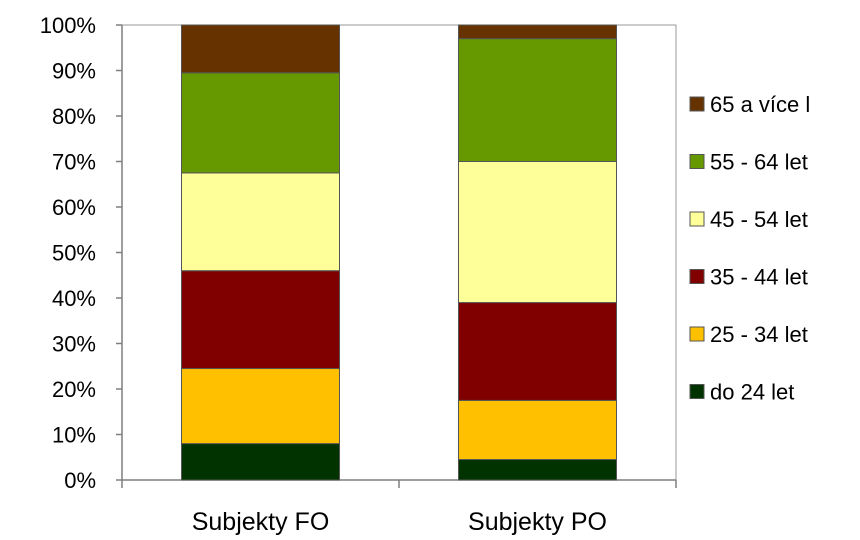  I want to click on y-tick-label: 30%, so click(74, 344).